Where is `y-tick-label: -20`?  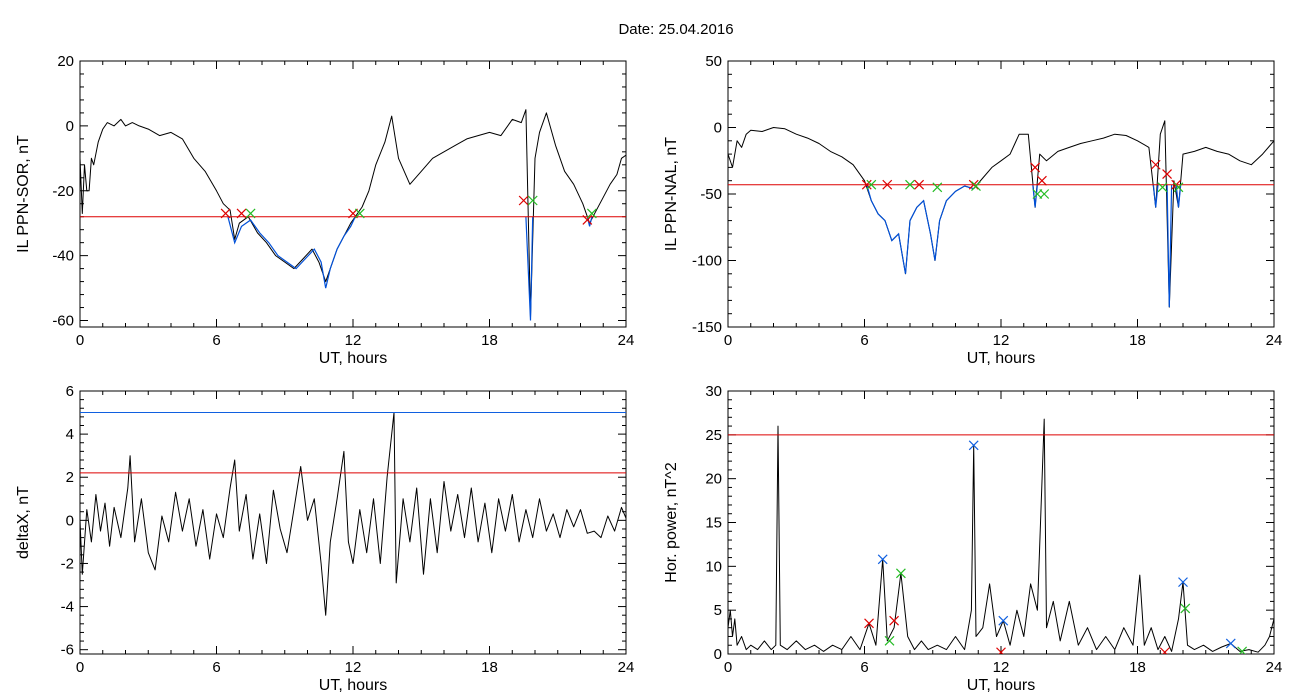 y-tick-label: -20 is located at coordinates (63, 191).